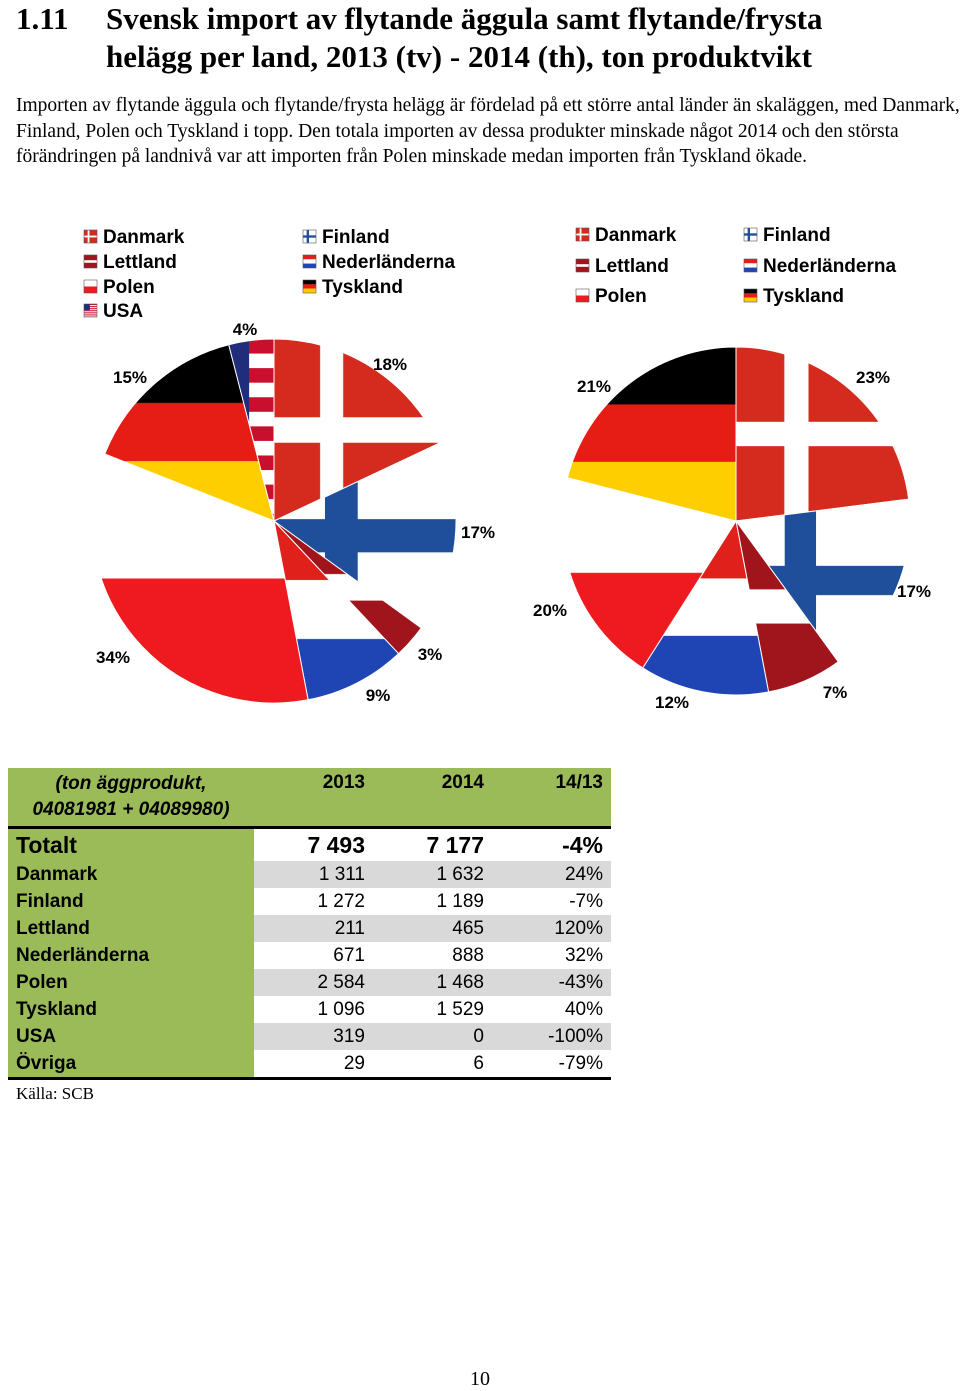  I want to click on slice-label-tyskland: 15%, so click(130, 377).